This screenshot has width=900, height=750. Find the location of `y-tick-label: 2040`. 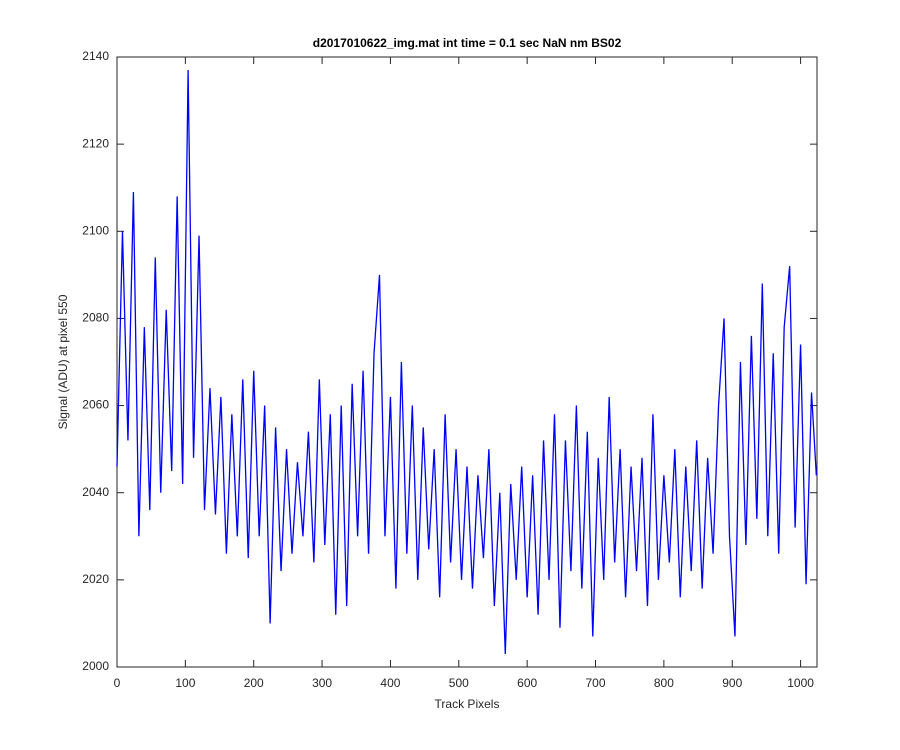

y-tick-label: 2040 is located at coordinates (95, 492).